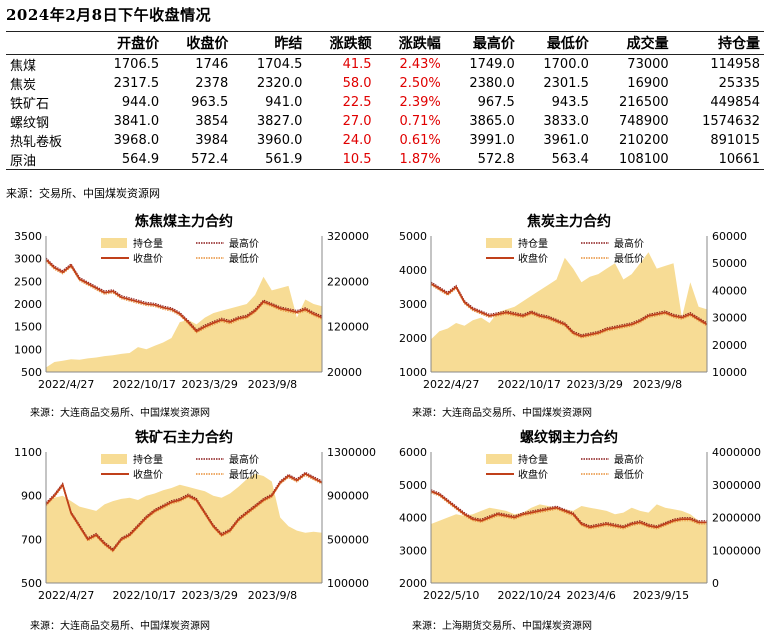 The height and width of the screenshot is (641, 770). What do you see at coordinates (661, 595) in the screenshot?
I see `x-tick-label: 2023/9/15` at bounding box center [661, 595].